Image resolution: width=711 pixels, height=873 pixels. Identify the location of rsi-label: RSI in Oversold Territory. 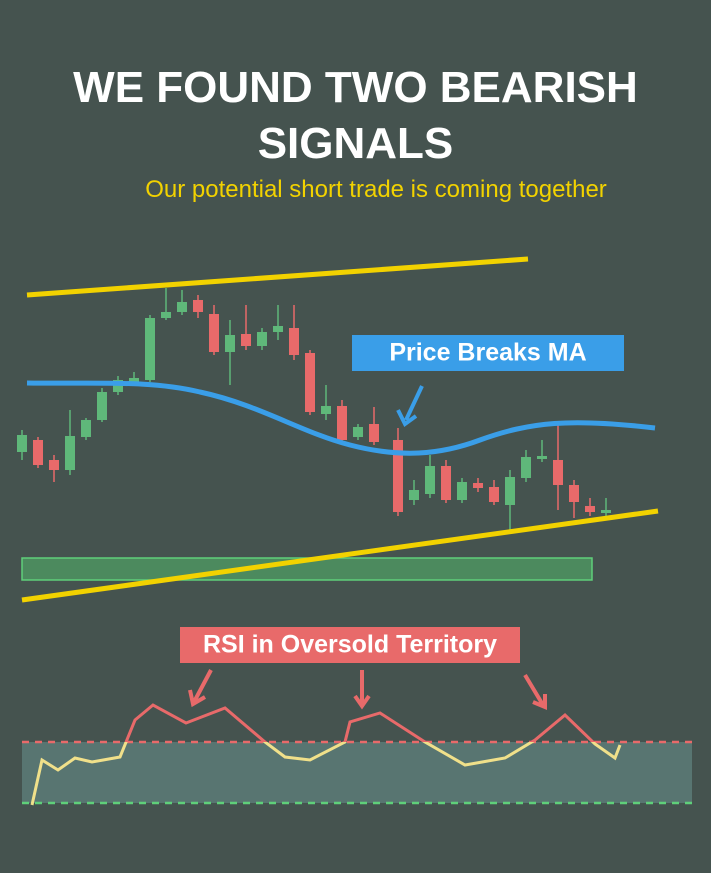
(350, 645).